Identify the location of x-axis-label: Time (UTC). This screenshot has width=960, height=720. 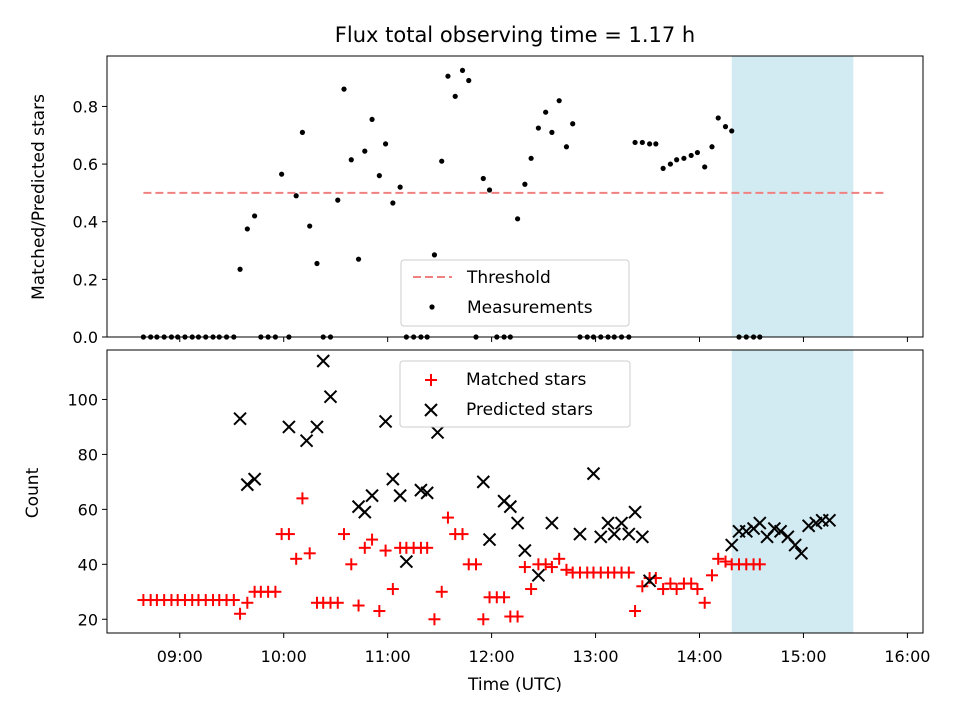
(514, 685).